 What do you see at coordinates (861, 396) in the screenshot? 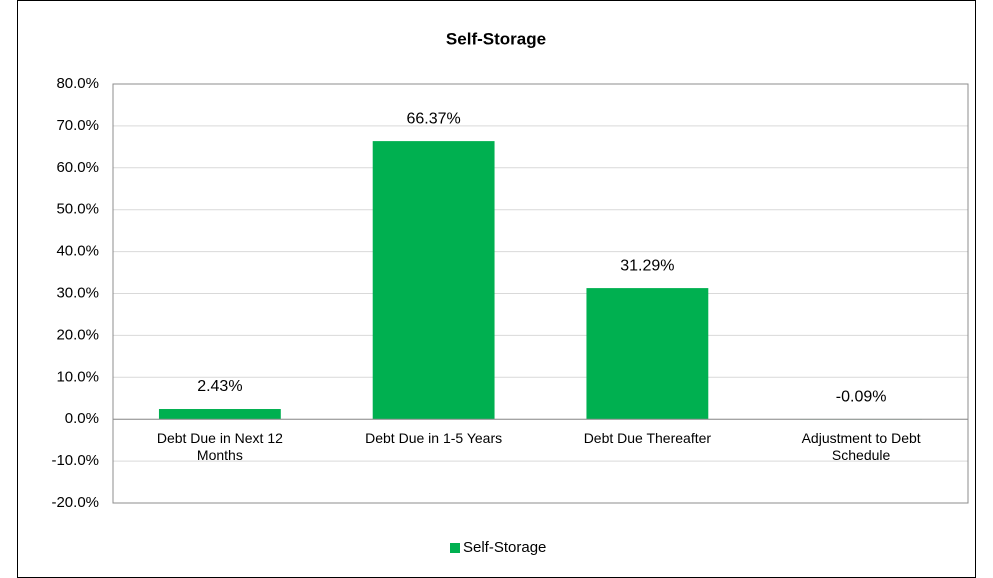
I see `data-label: -0.09%` at bounding box center [861, 396].